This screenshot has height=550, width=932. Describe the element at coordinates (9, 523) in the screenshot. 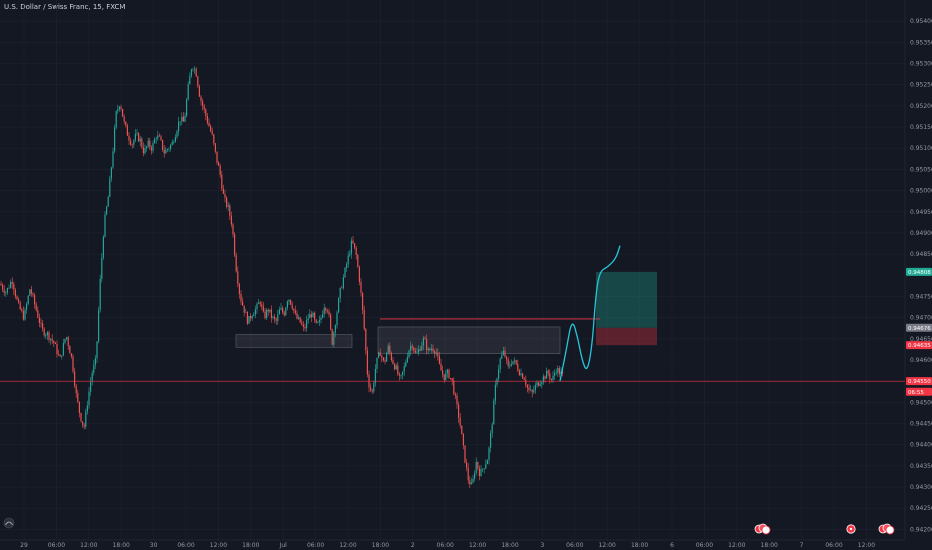

I see `tradingview-logo` at that location.